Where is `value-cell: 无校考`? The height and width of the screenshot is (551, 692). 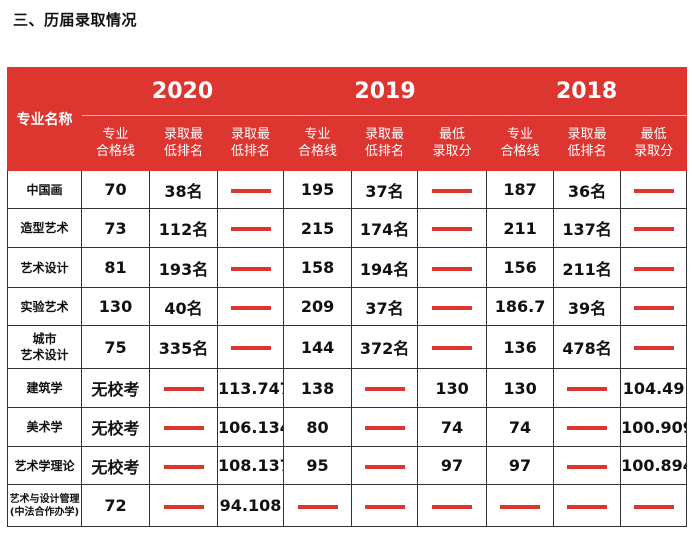
value-cell: 无校考 is located at coordinates (115, 388).